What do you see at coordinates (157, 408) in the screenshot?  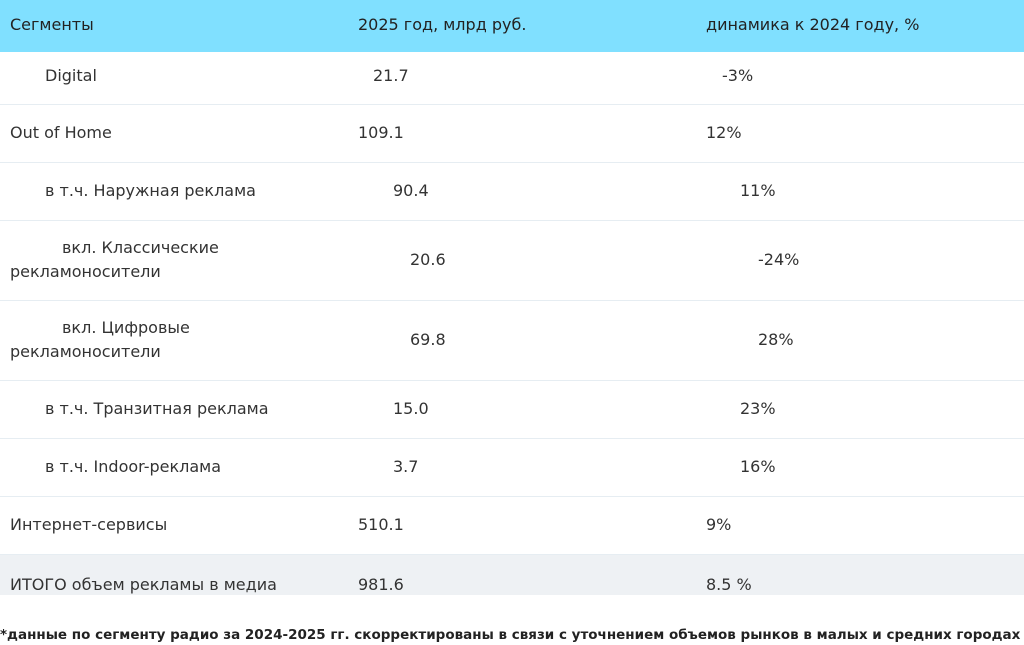 I see `cell: в т.ч. Транзитная реклама` at bounding box center [157, 408].